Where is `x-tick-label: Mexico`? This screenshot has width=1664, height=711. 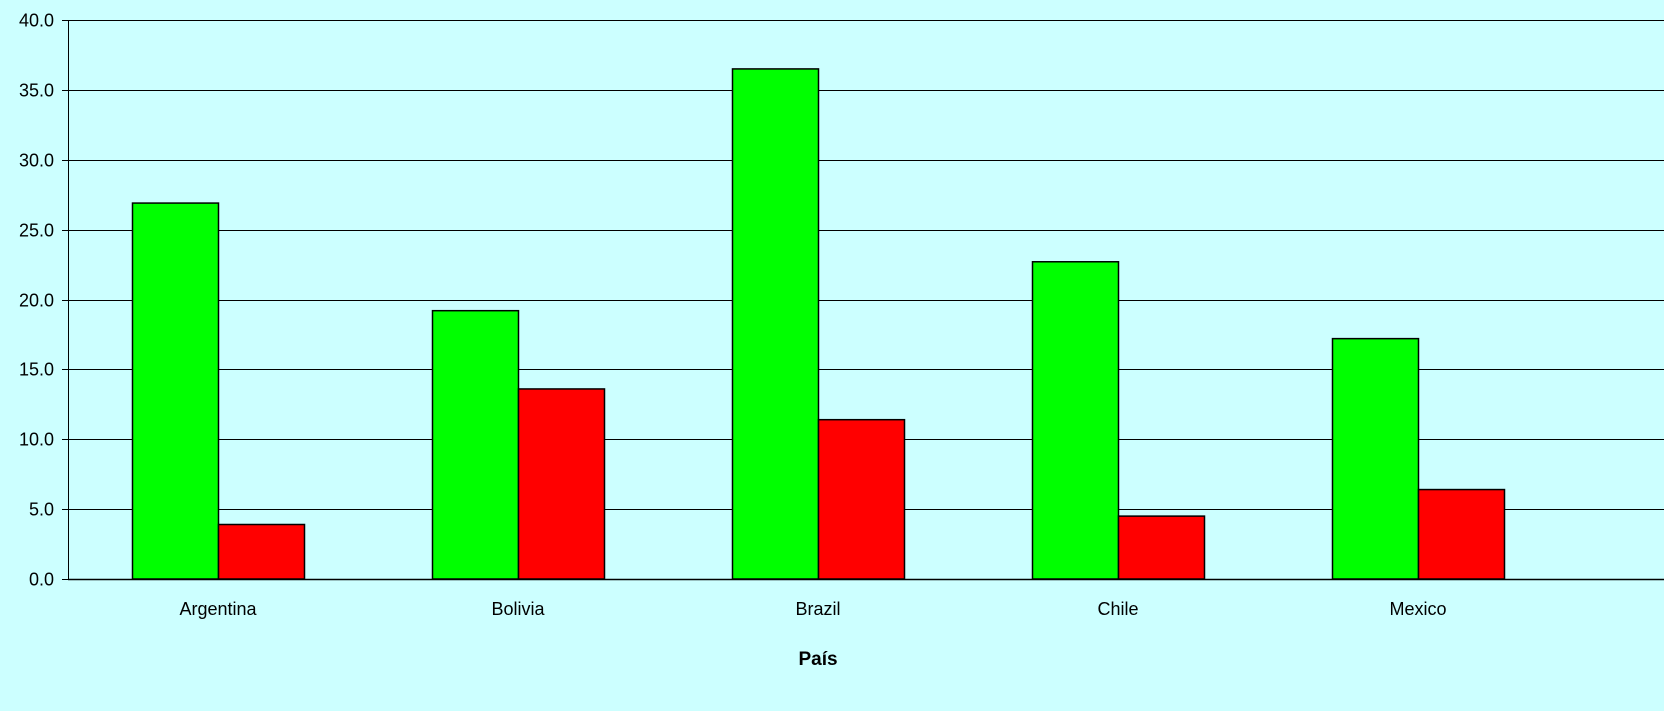 x-tick-label: Mexico is located at coordinates (1417, 609).